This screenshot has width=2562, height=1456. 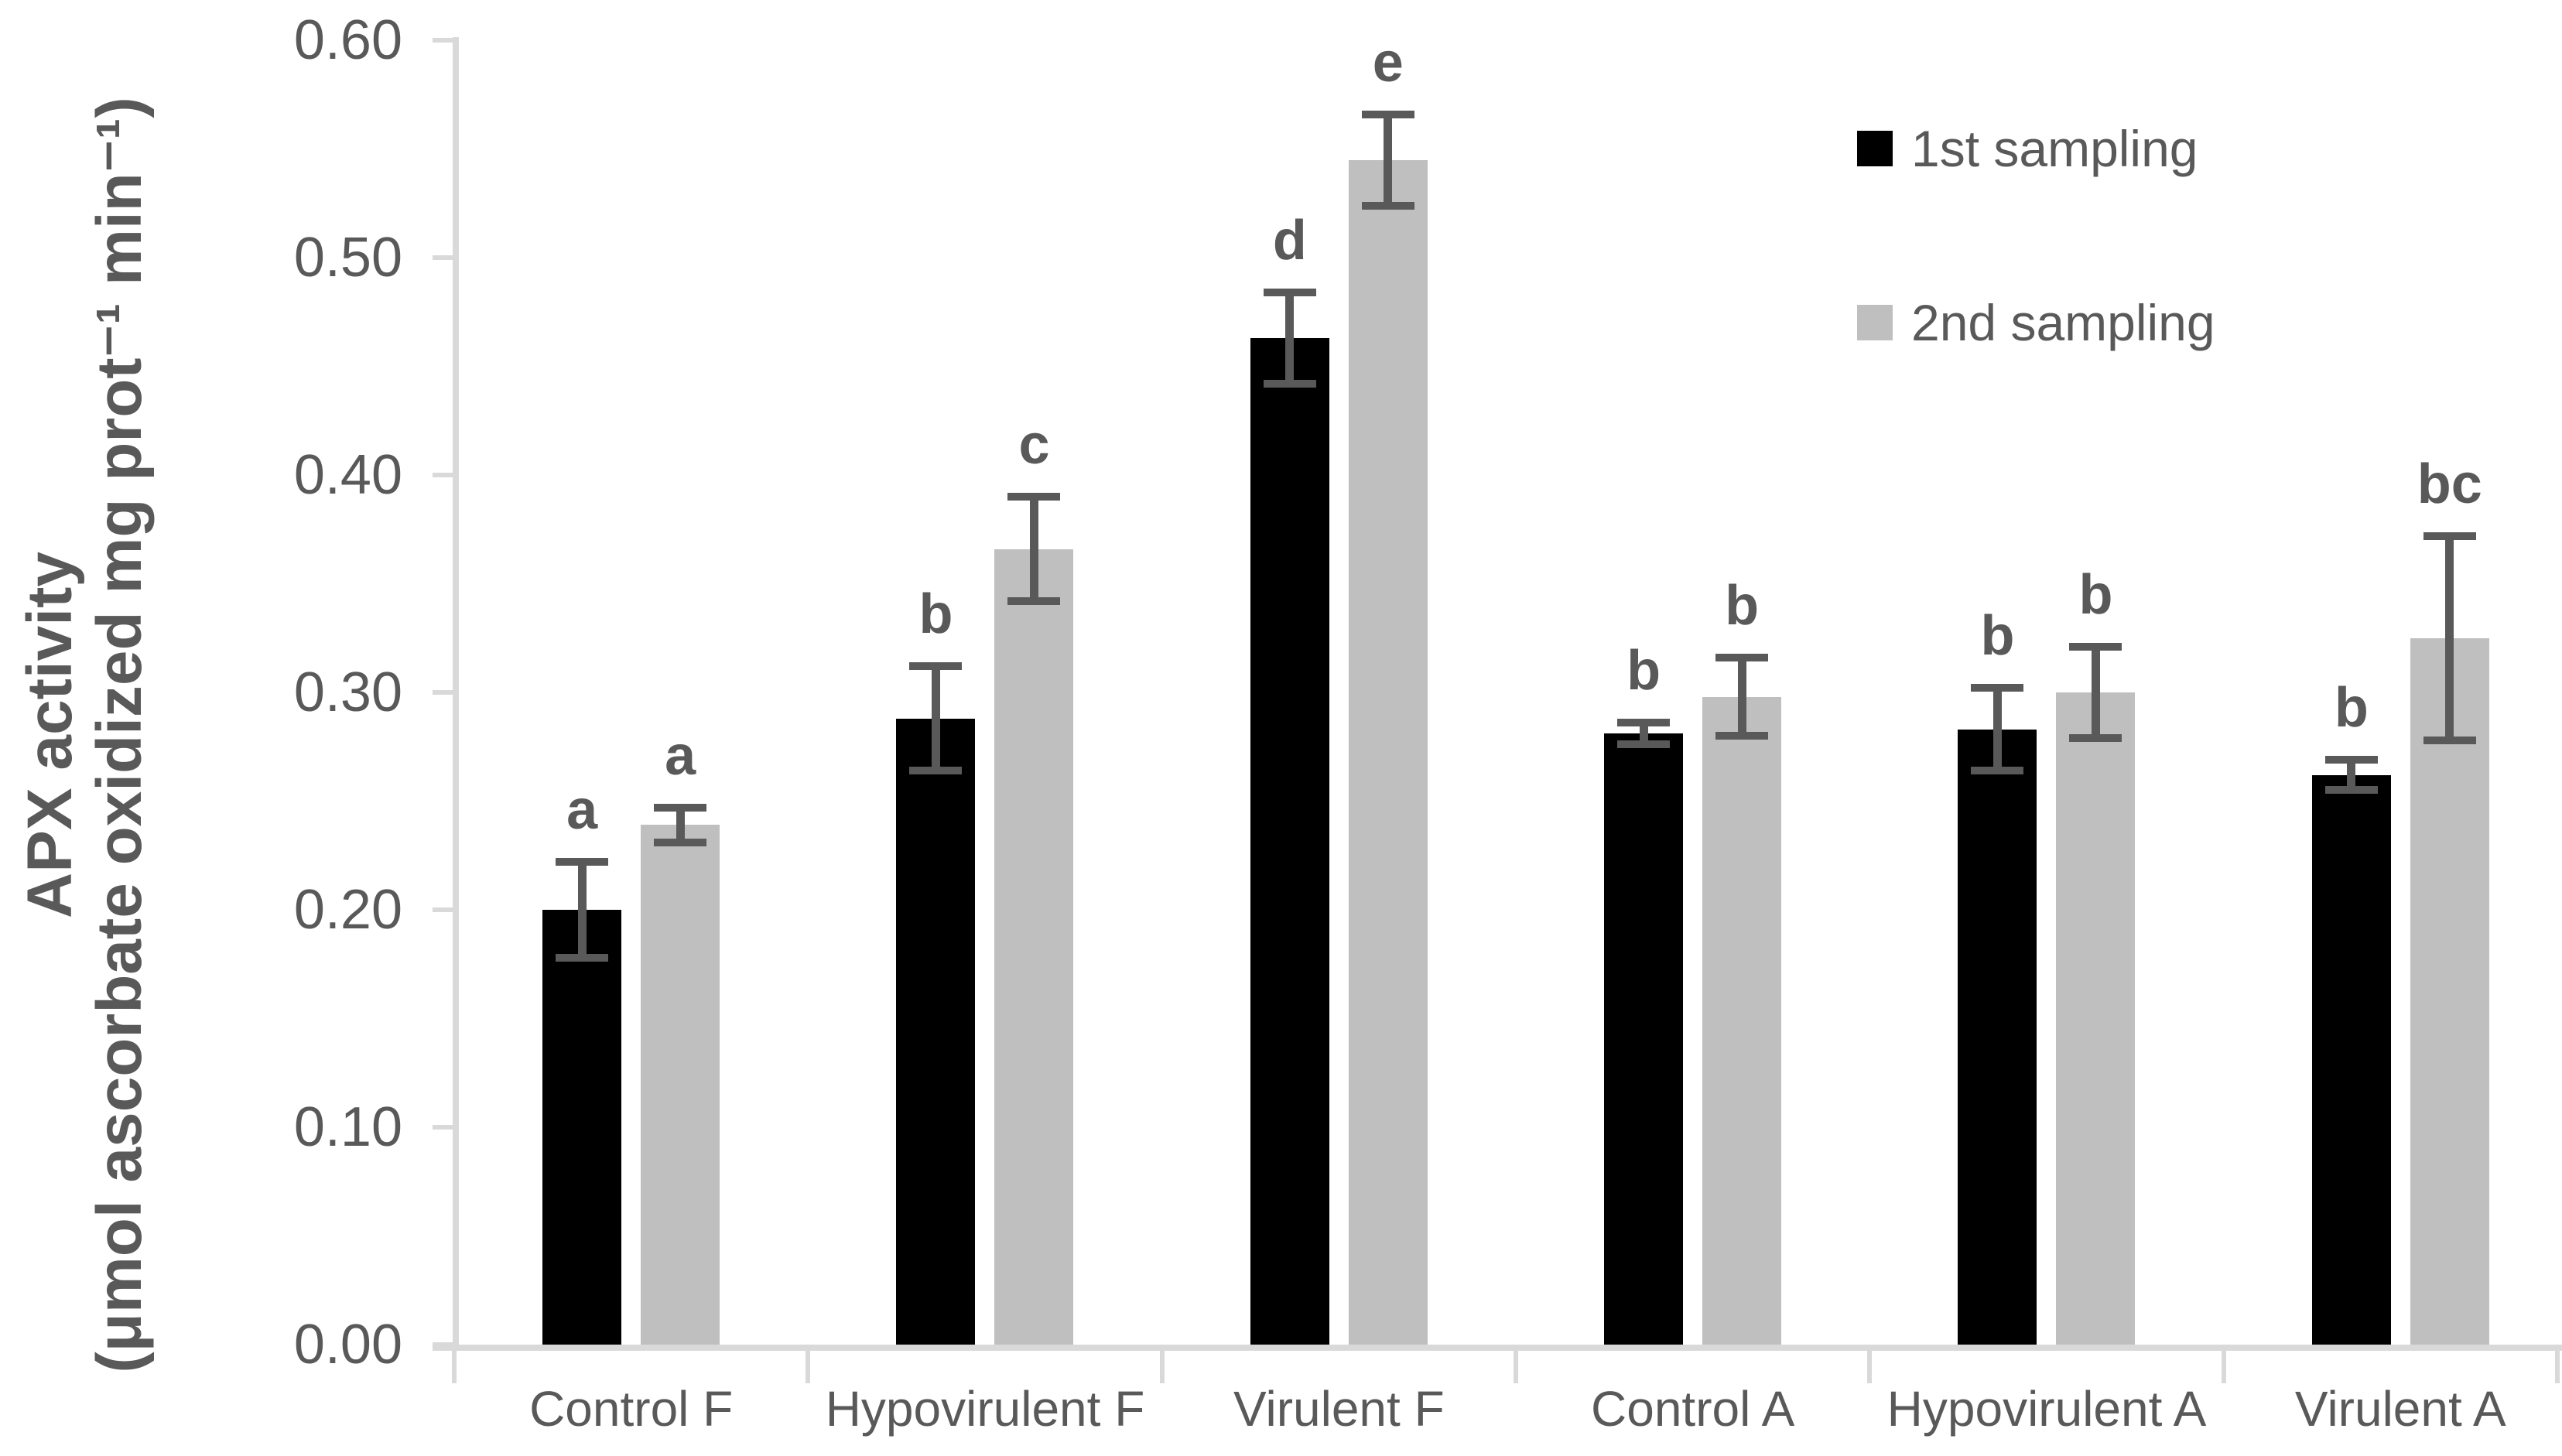 I want to click on x-tick-label: Virulent A, so click(x=2400, y=1409).